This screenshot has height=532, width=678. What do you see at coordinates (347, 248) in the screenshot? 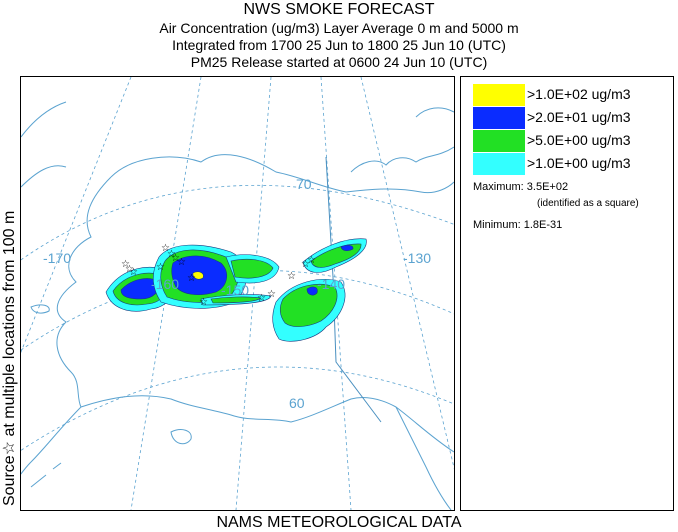
I see `plume-east-north-level3` at bounding box center [347, 248].